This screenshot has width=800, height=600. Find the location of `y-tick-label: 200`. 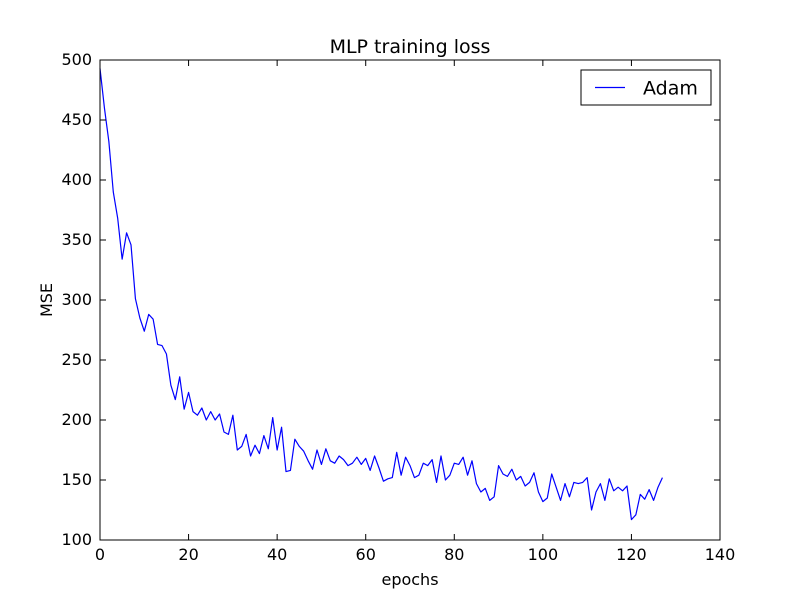

y-tick-label: 200 is located at coordinates (76, 419).